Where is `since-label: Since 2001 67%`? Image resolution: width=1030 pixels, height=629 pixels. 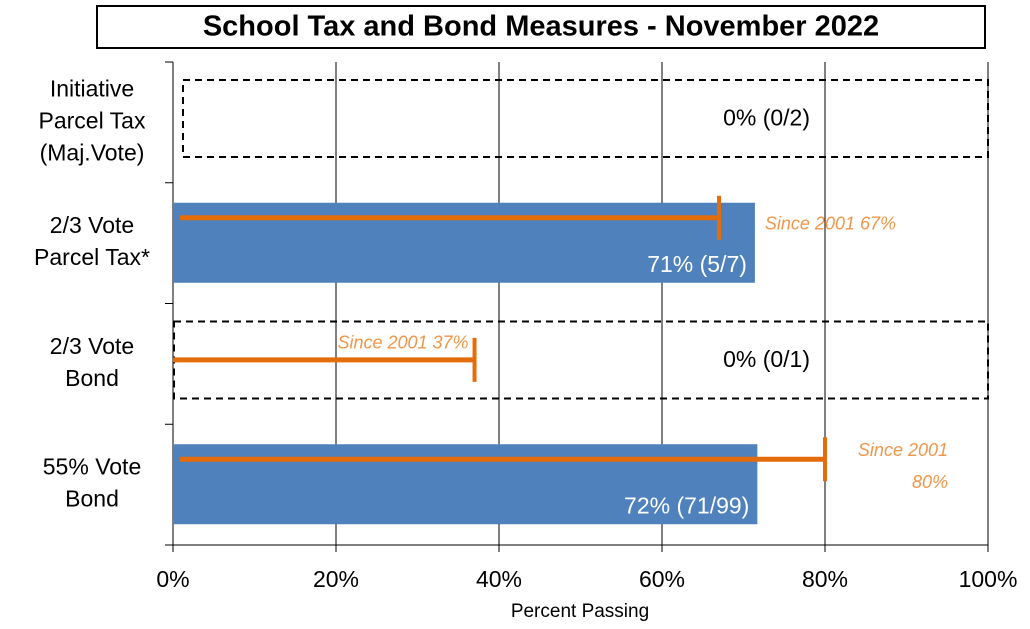 since-label: Since 2001 67% is located at coordinates (830, 224).